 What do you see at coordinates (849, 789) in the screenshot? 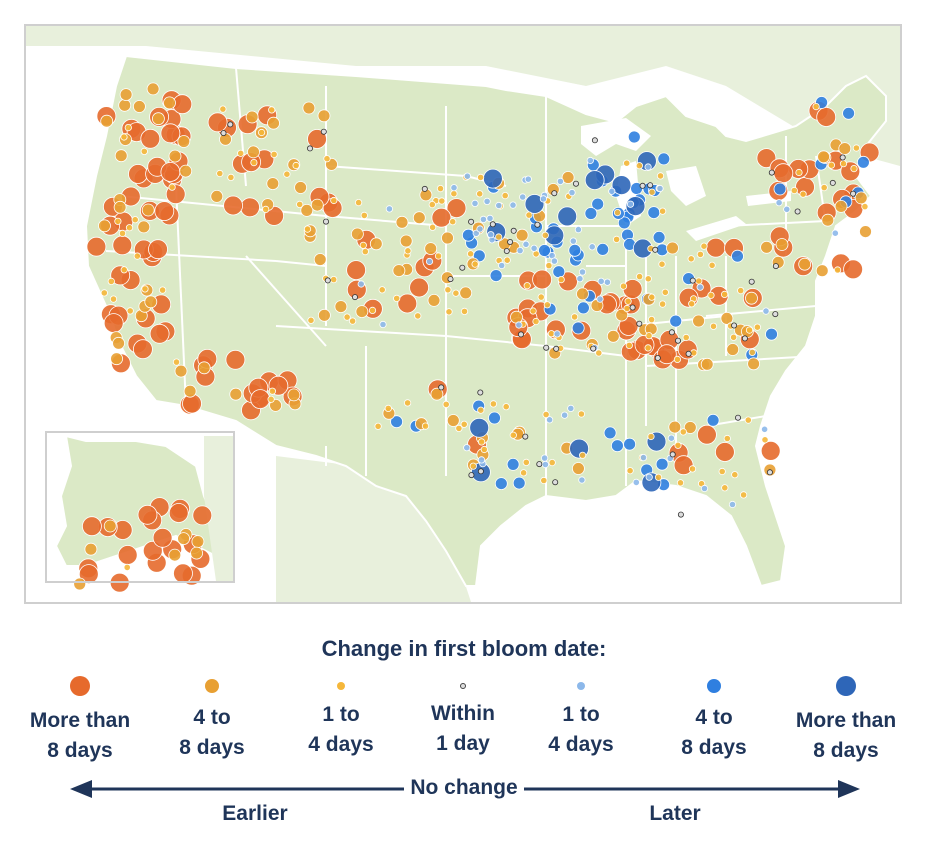
I see `arrow-right-icon` at bounding box center [849, 789].